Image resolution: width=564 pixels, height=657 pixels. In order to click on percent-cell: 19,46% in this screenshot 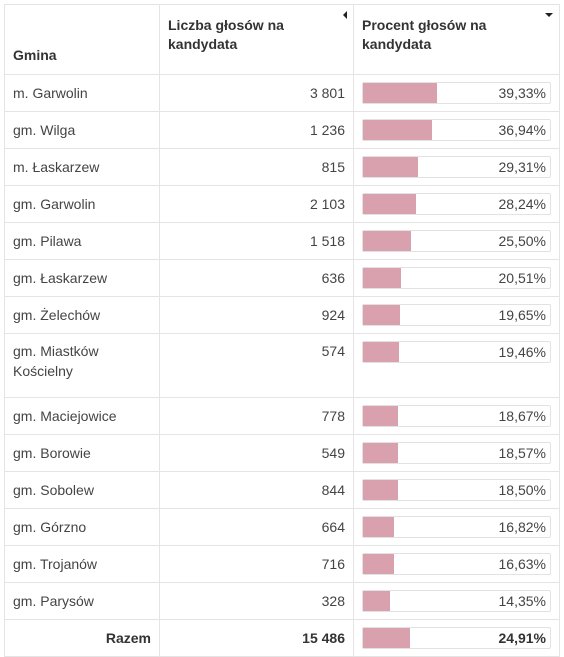, I will do `click(456, 365)`.